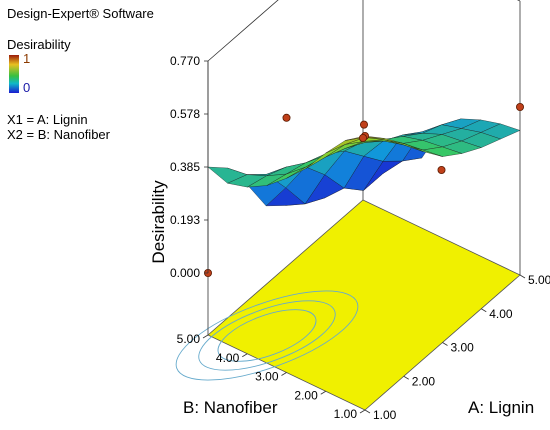  What do you see at coordinates (185, 220) in the screenshot?
I see `z-tick-label: 0.193` at bounding box center [185, 220].